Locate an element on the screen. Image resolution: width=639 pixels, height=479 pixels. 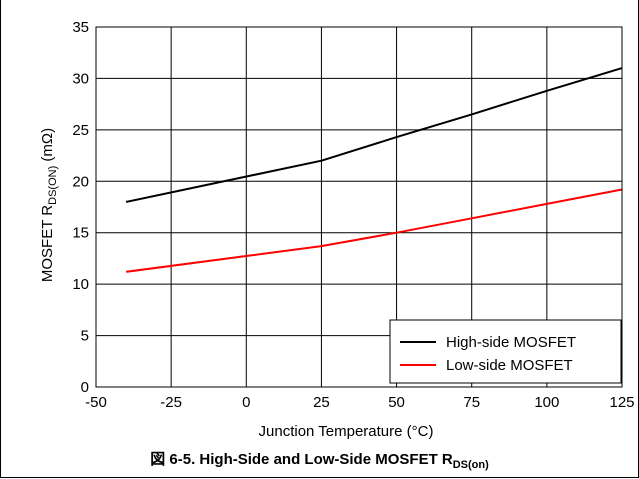
y-tick-label: 5 is located at coordinates (85, 336).